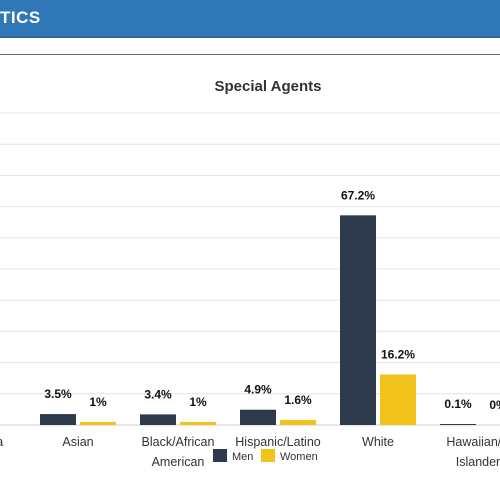 The height and width of the screenshot is (501, 500). What do you see at coordinates (398, 354) in the screenshot?
I see `value-label: 16.2%` at bounding box center [398, 354].